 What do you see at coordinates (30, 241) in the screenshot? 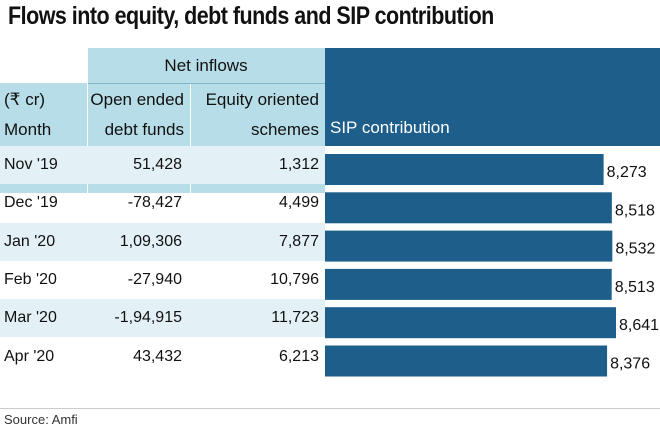
I see `month-cell: Jan '20` at bounding box center [30, 241].